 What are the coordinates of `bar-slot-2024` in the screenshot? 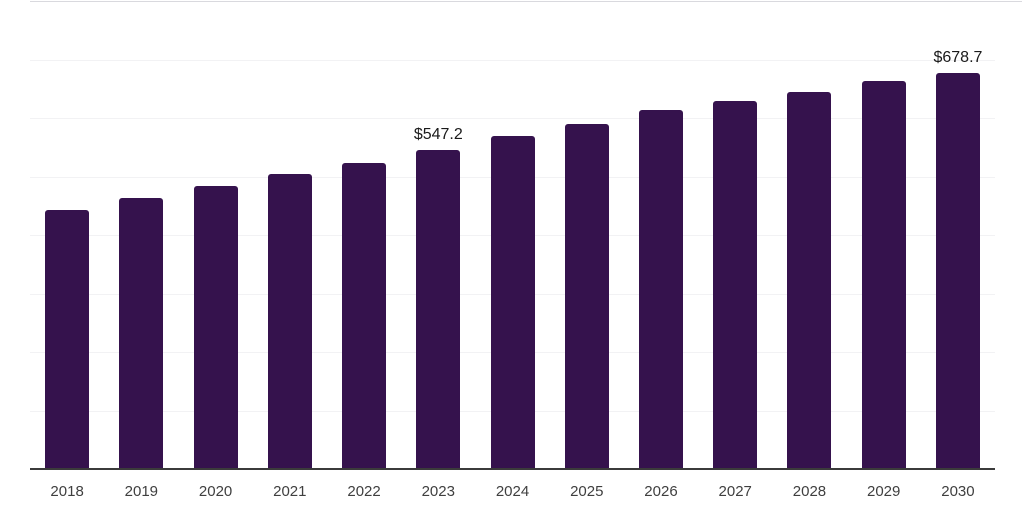 It's located at (512, 235).